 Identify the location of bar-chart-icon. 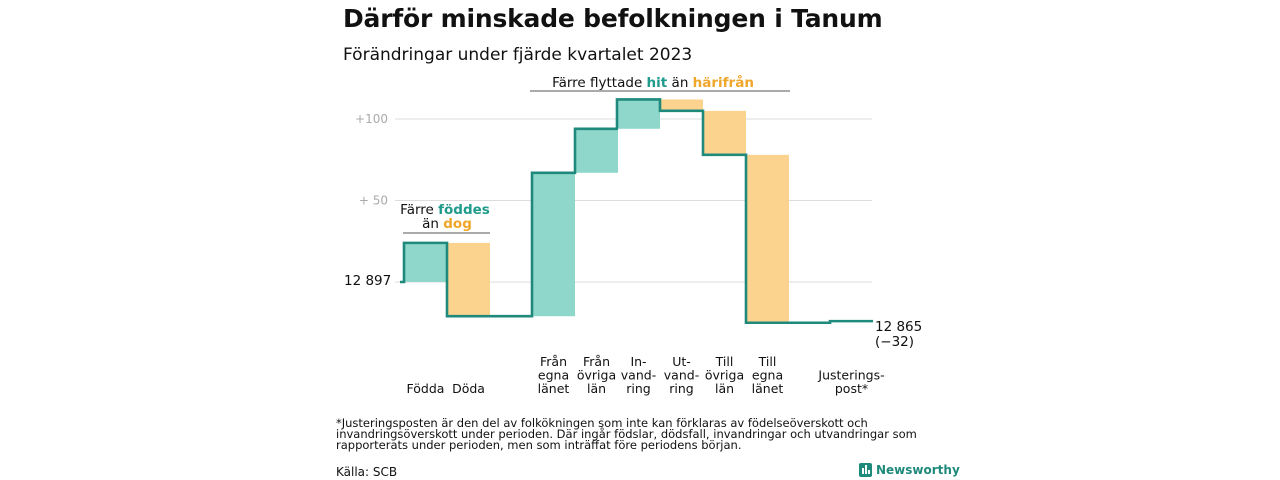
(865, 470).